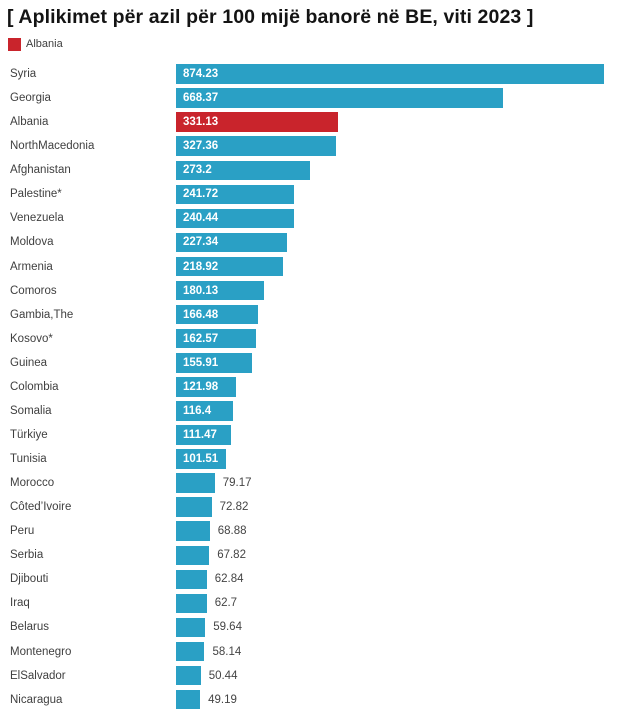 This screenshot has width=634, height=714. I want to click on category-label: Türkiye, so click(29, 434).